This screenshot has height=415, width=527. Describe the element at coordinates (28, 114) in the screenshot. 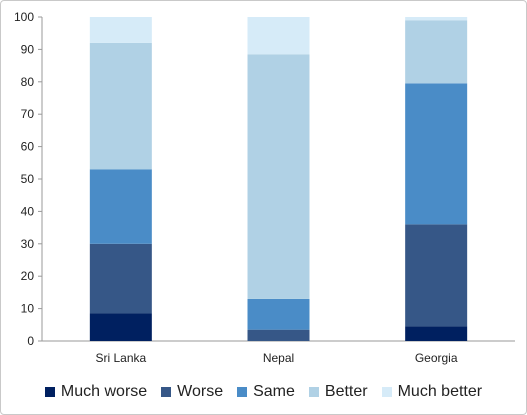

I see `y-tick-label: 70` at that location.